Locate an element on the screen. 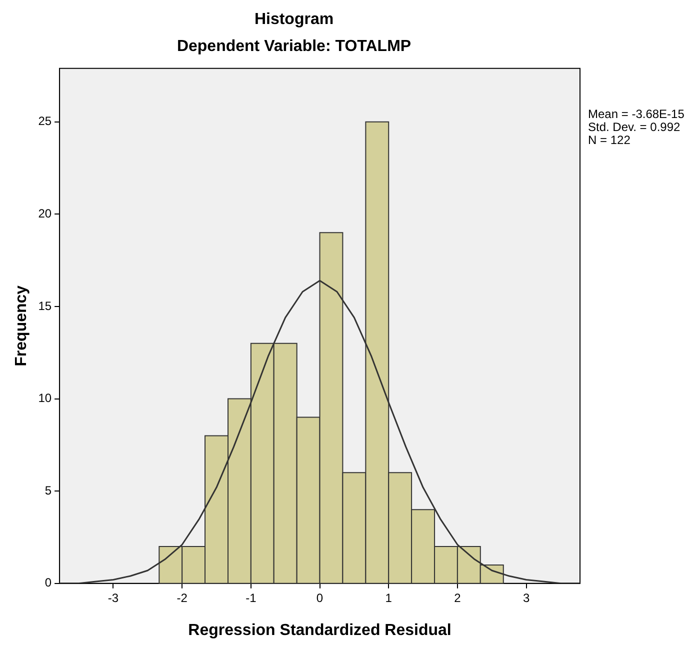 The height and width of the screenshot is (652, 694). chart-title: Histogram is located at coordinates (294, 19).